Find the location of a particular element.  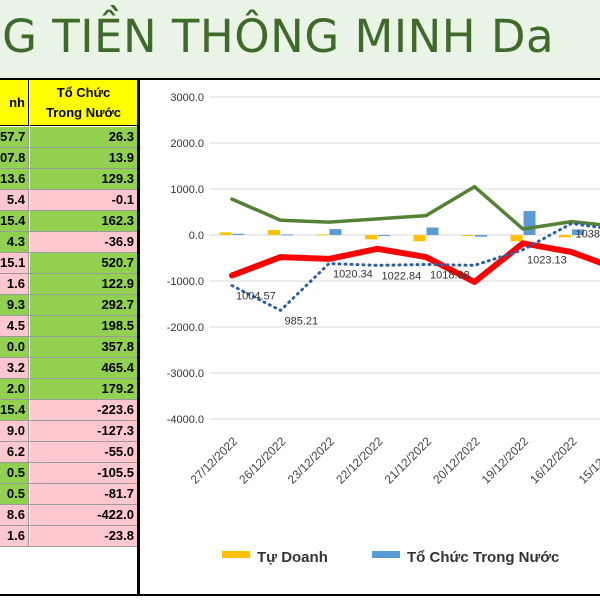

table-row: 1.6 -23.8 is located at coordinates (68, 536).